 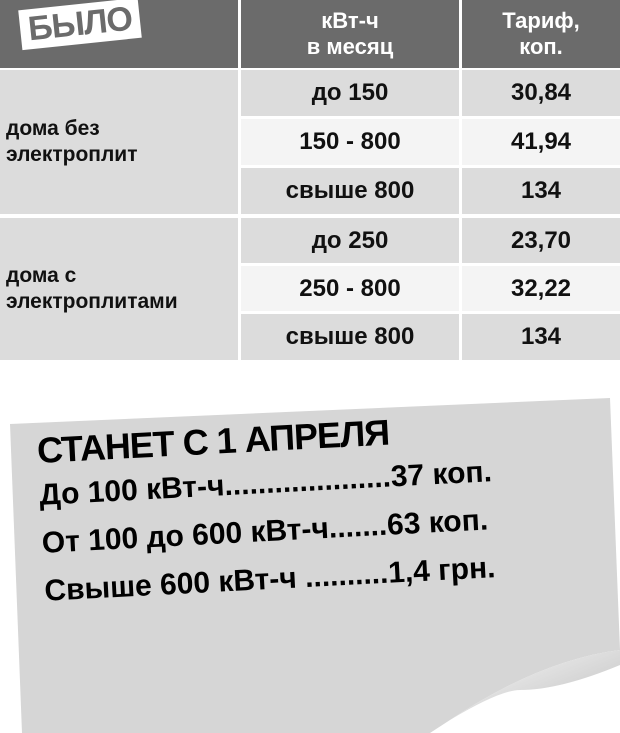 What do you see at coordinates (350, 20) in the screenshot?
I see `header-kwh-line1: кВт-ч` at bounding box center [350, 20].